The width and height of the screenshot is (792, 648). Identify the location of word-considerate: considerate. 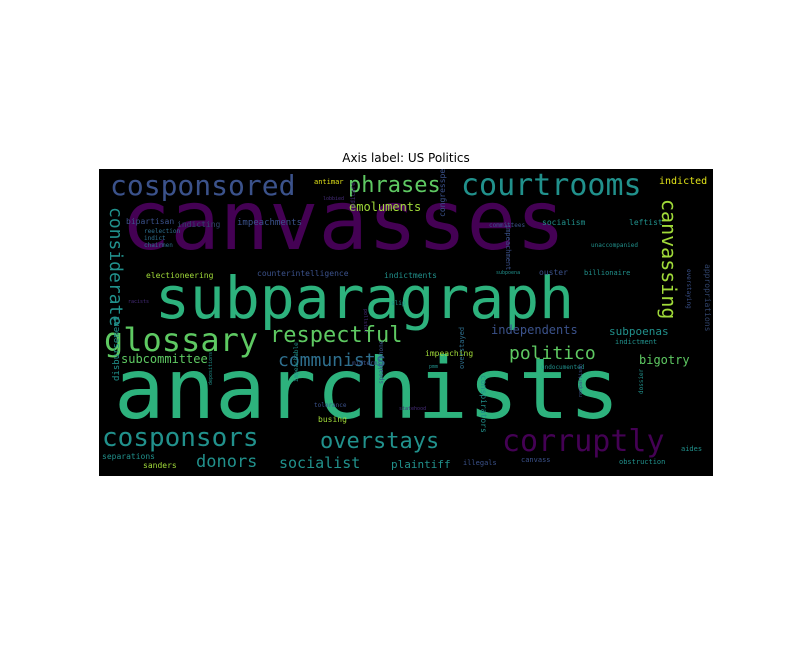
(115, 267).